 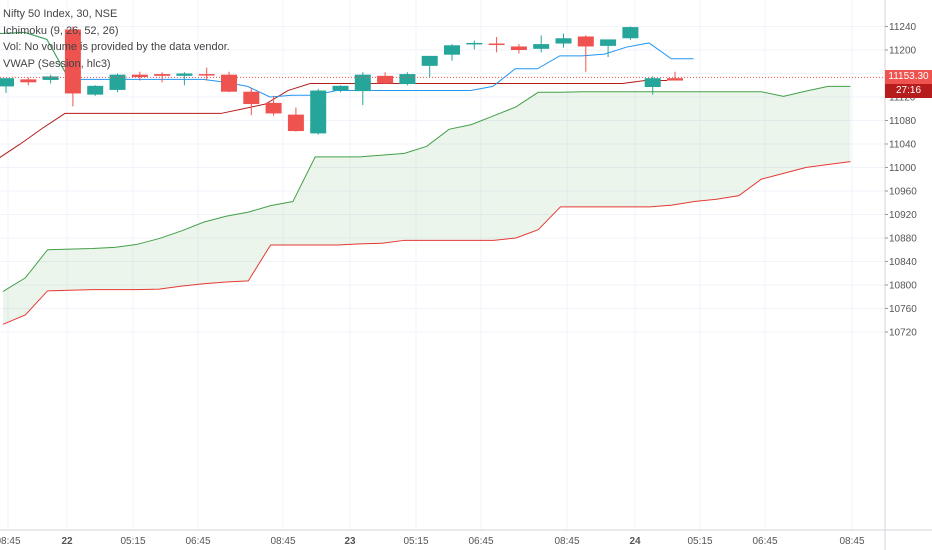 What do you see at coordinates (903, 144) in the screenshot?
I see `price-tick-label: 11040` at bounding box center [903, 144].